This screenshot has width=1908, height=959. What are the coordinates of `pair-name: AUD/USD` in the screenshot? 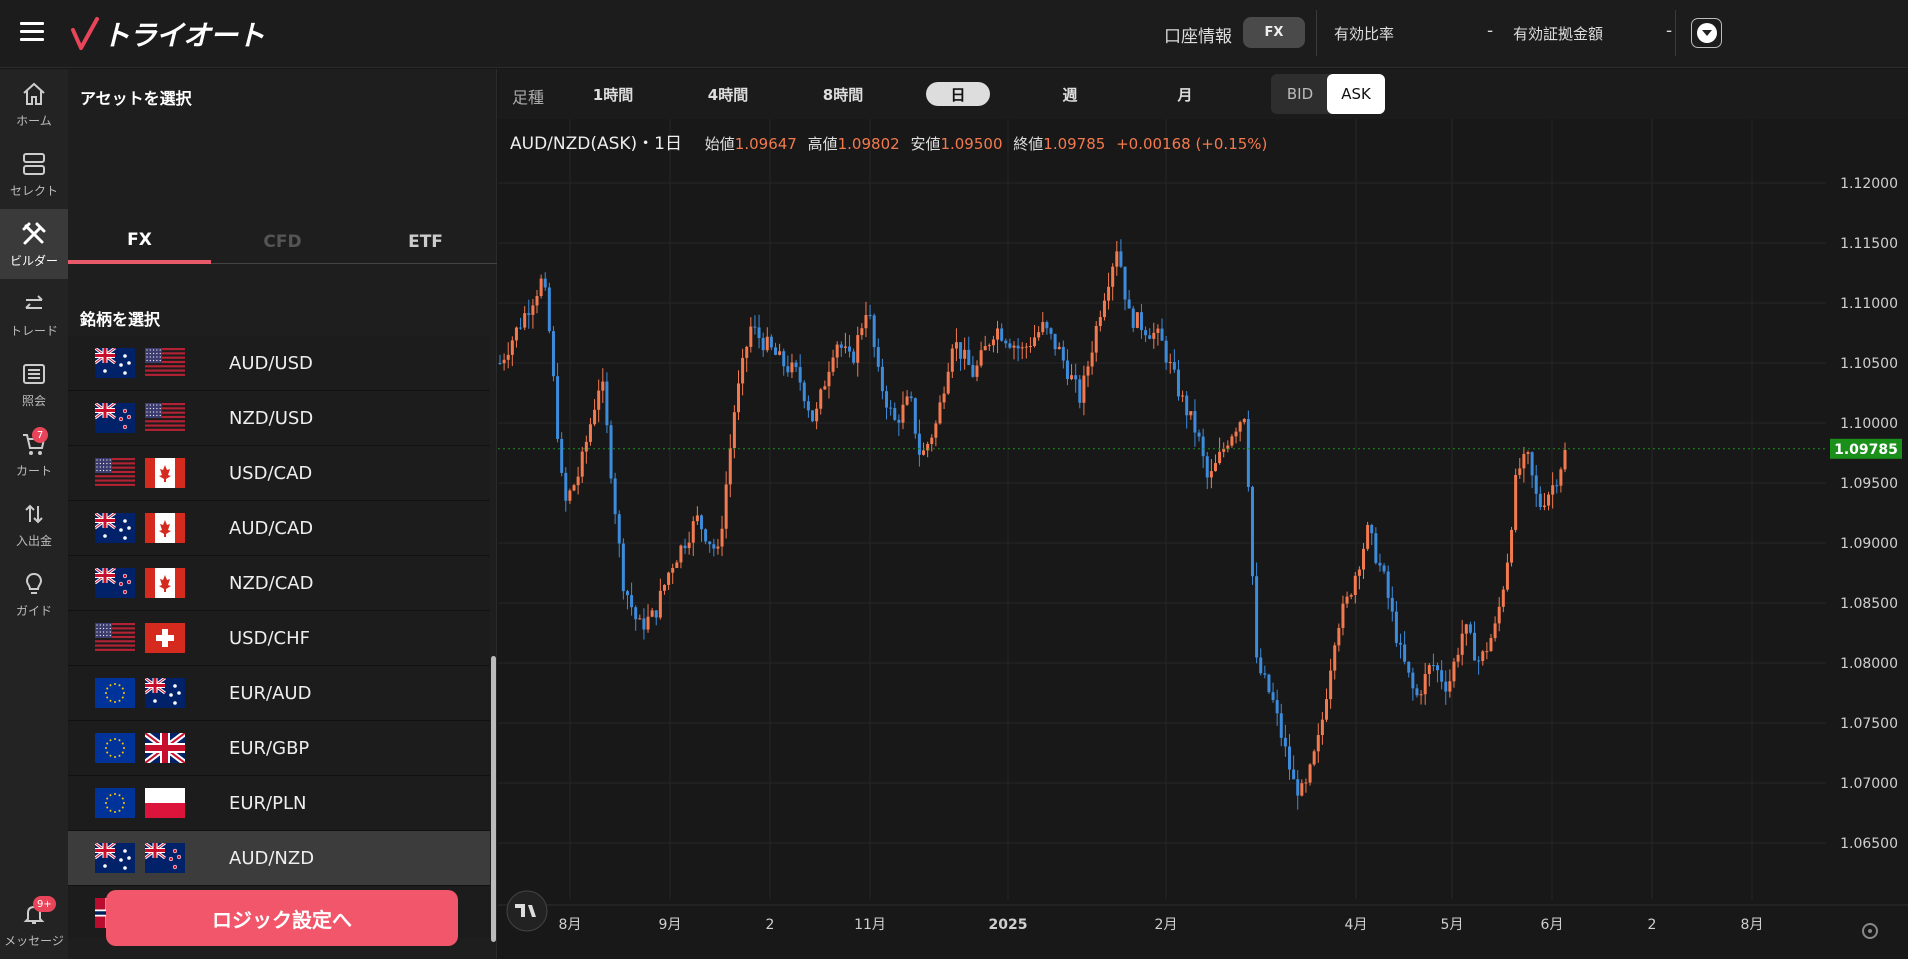 It's located at (271, 363).